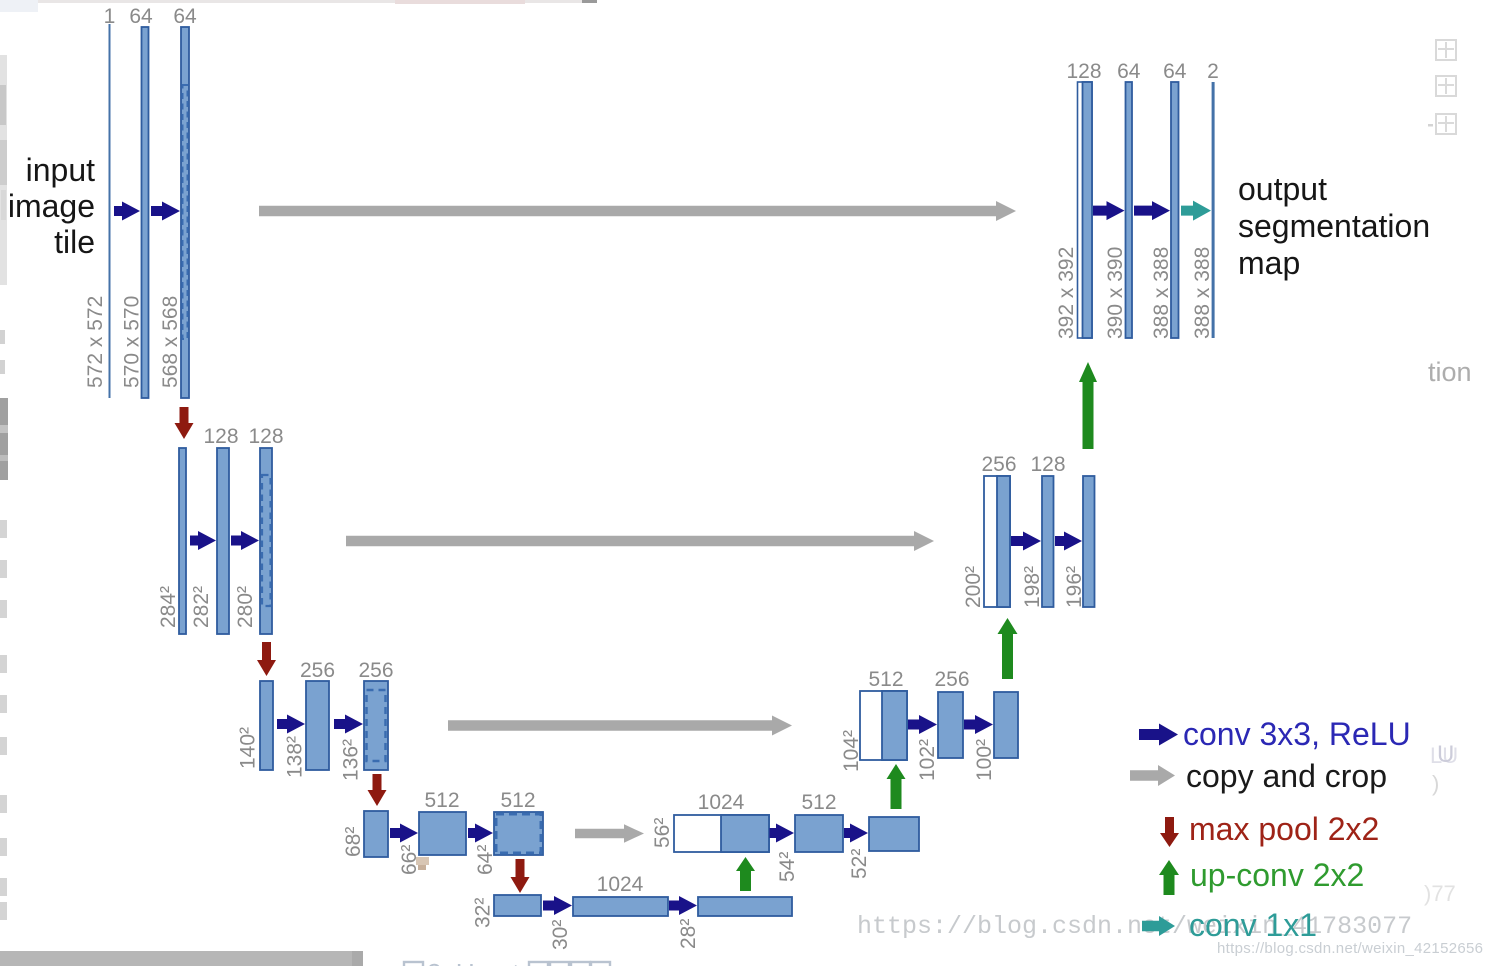 This screenshot has width=1501, height=966. Describe the element at coordinates (1334, 226) in the screenshot. I see `svg-text: segmentation` at that location.